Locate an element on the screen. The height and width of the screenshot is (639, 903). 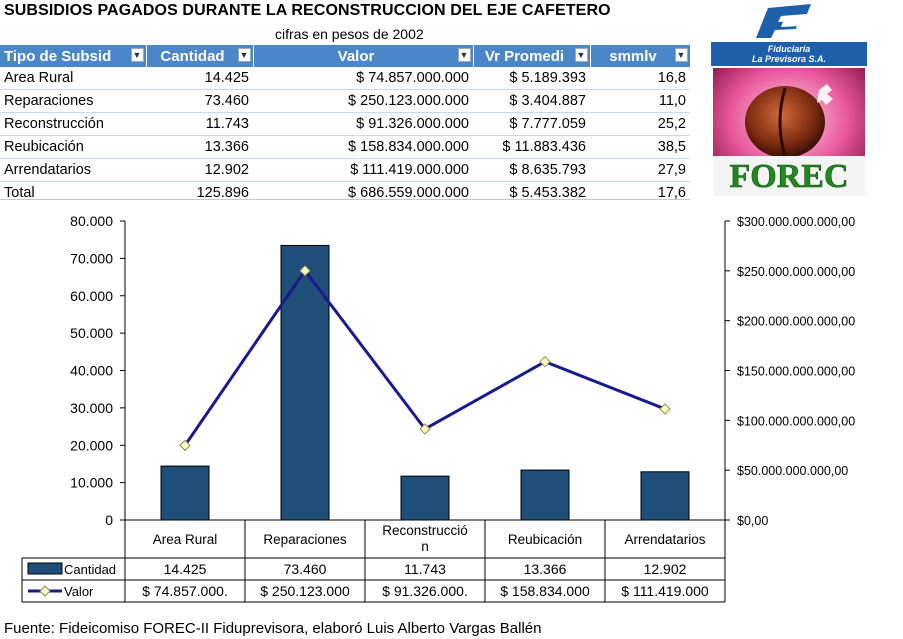
fiduciaria-logo: Fiduciaria La Previsora S.A. is located at coordinates (789, 33).